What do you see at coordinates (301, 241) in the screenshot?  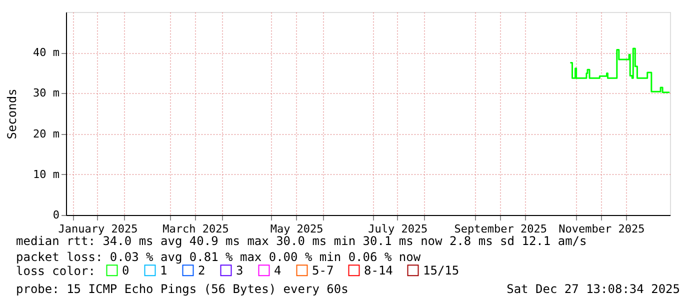 I see `text: median rtt: 34.0 ms avg 40.9 ms max 30.0 ms min 30.1 ms now 2.8 ms sd 12.1 am/s` at bounding box center [301, 241].